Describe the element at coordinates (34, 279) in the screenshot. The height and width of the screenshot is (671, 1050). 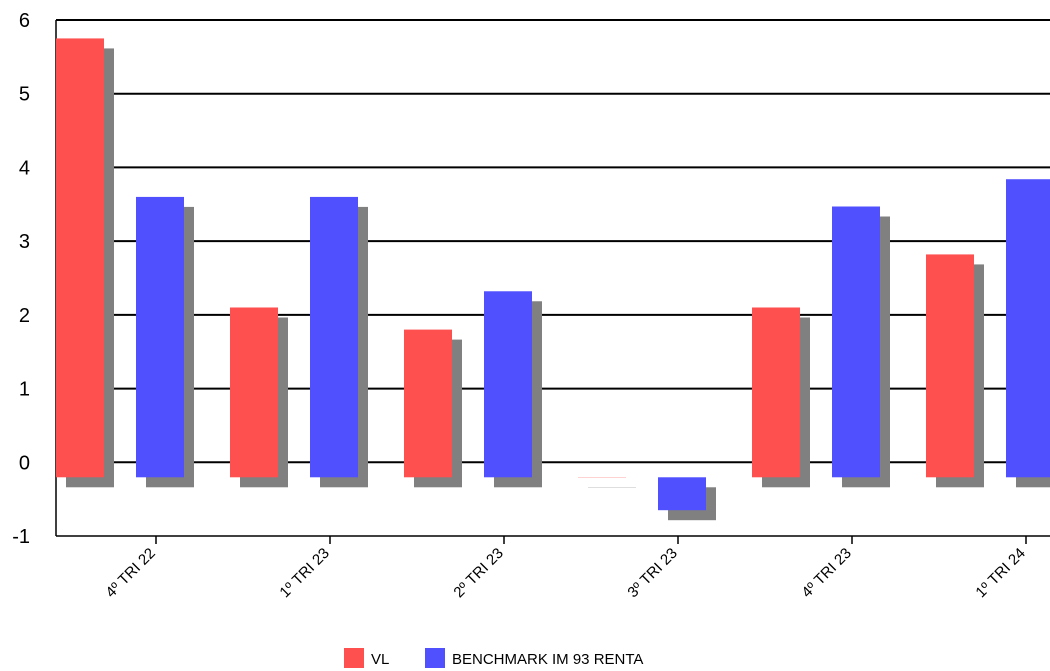
I see `y-axis: -1 0 1 2 3 4 5 6` at that location.